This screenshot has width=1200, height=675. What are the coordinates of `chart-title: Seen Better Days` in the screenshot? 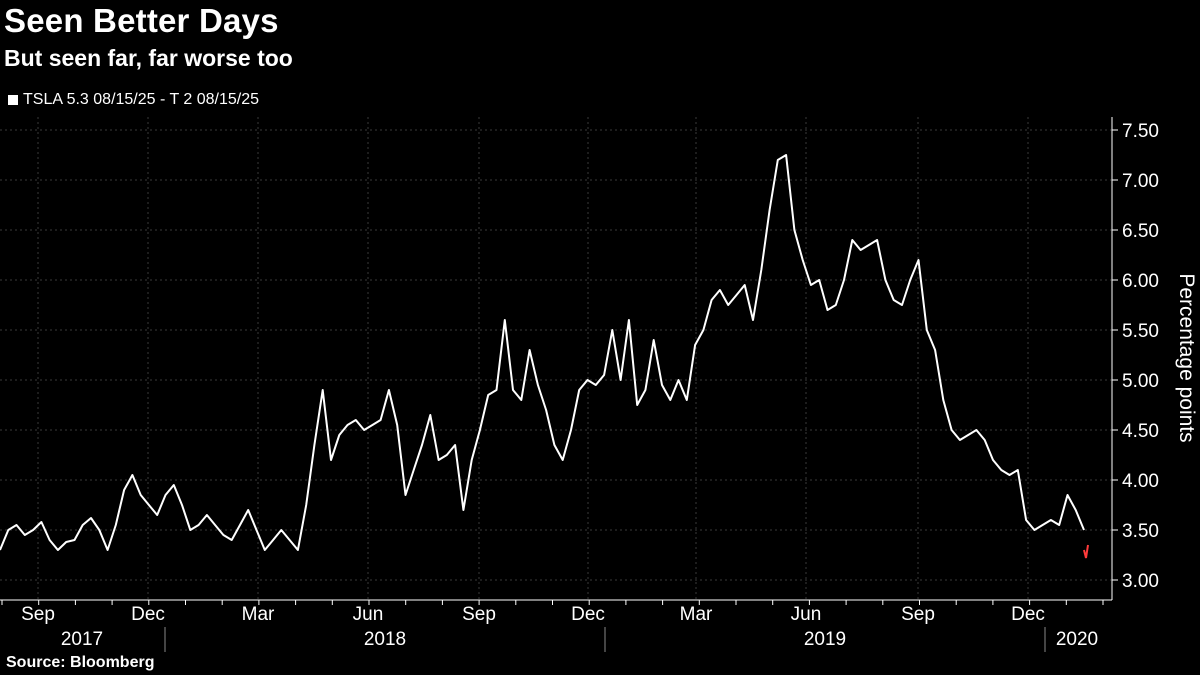 It's located at (141, 20).